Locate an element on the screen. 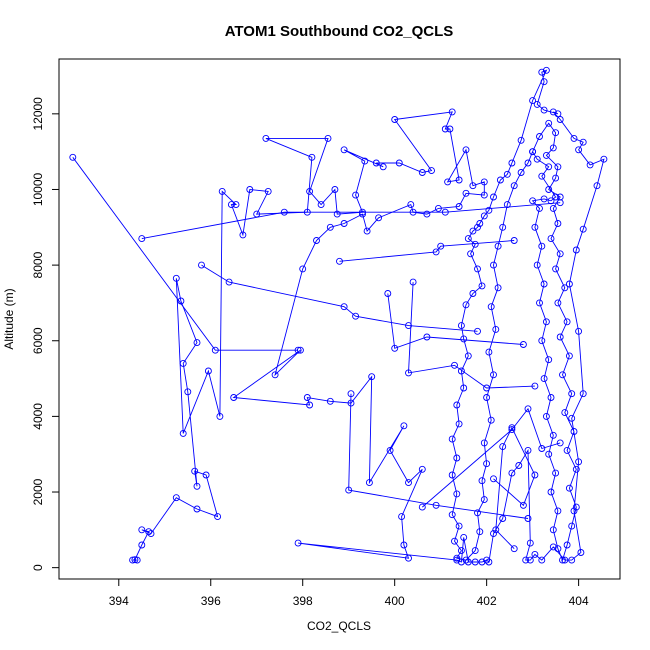 This screenshot has height=650, width=650. x-tick-label: 402 is located at coordinates (487, 601).